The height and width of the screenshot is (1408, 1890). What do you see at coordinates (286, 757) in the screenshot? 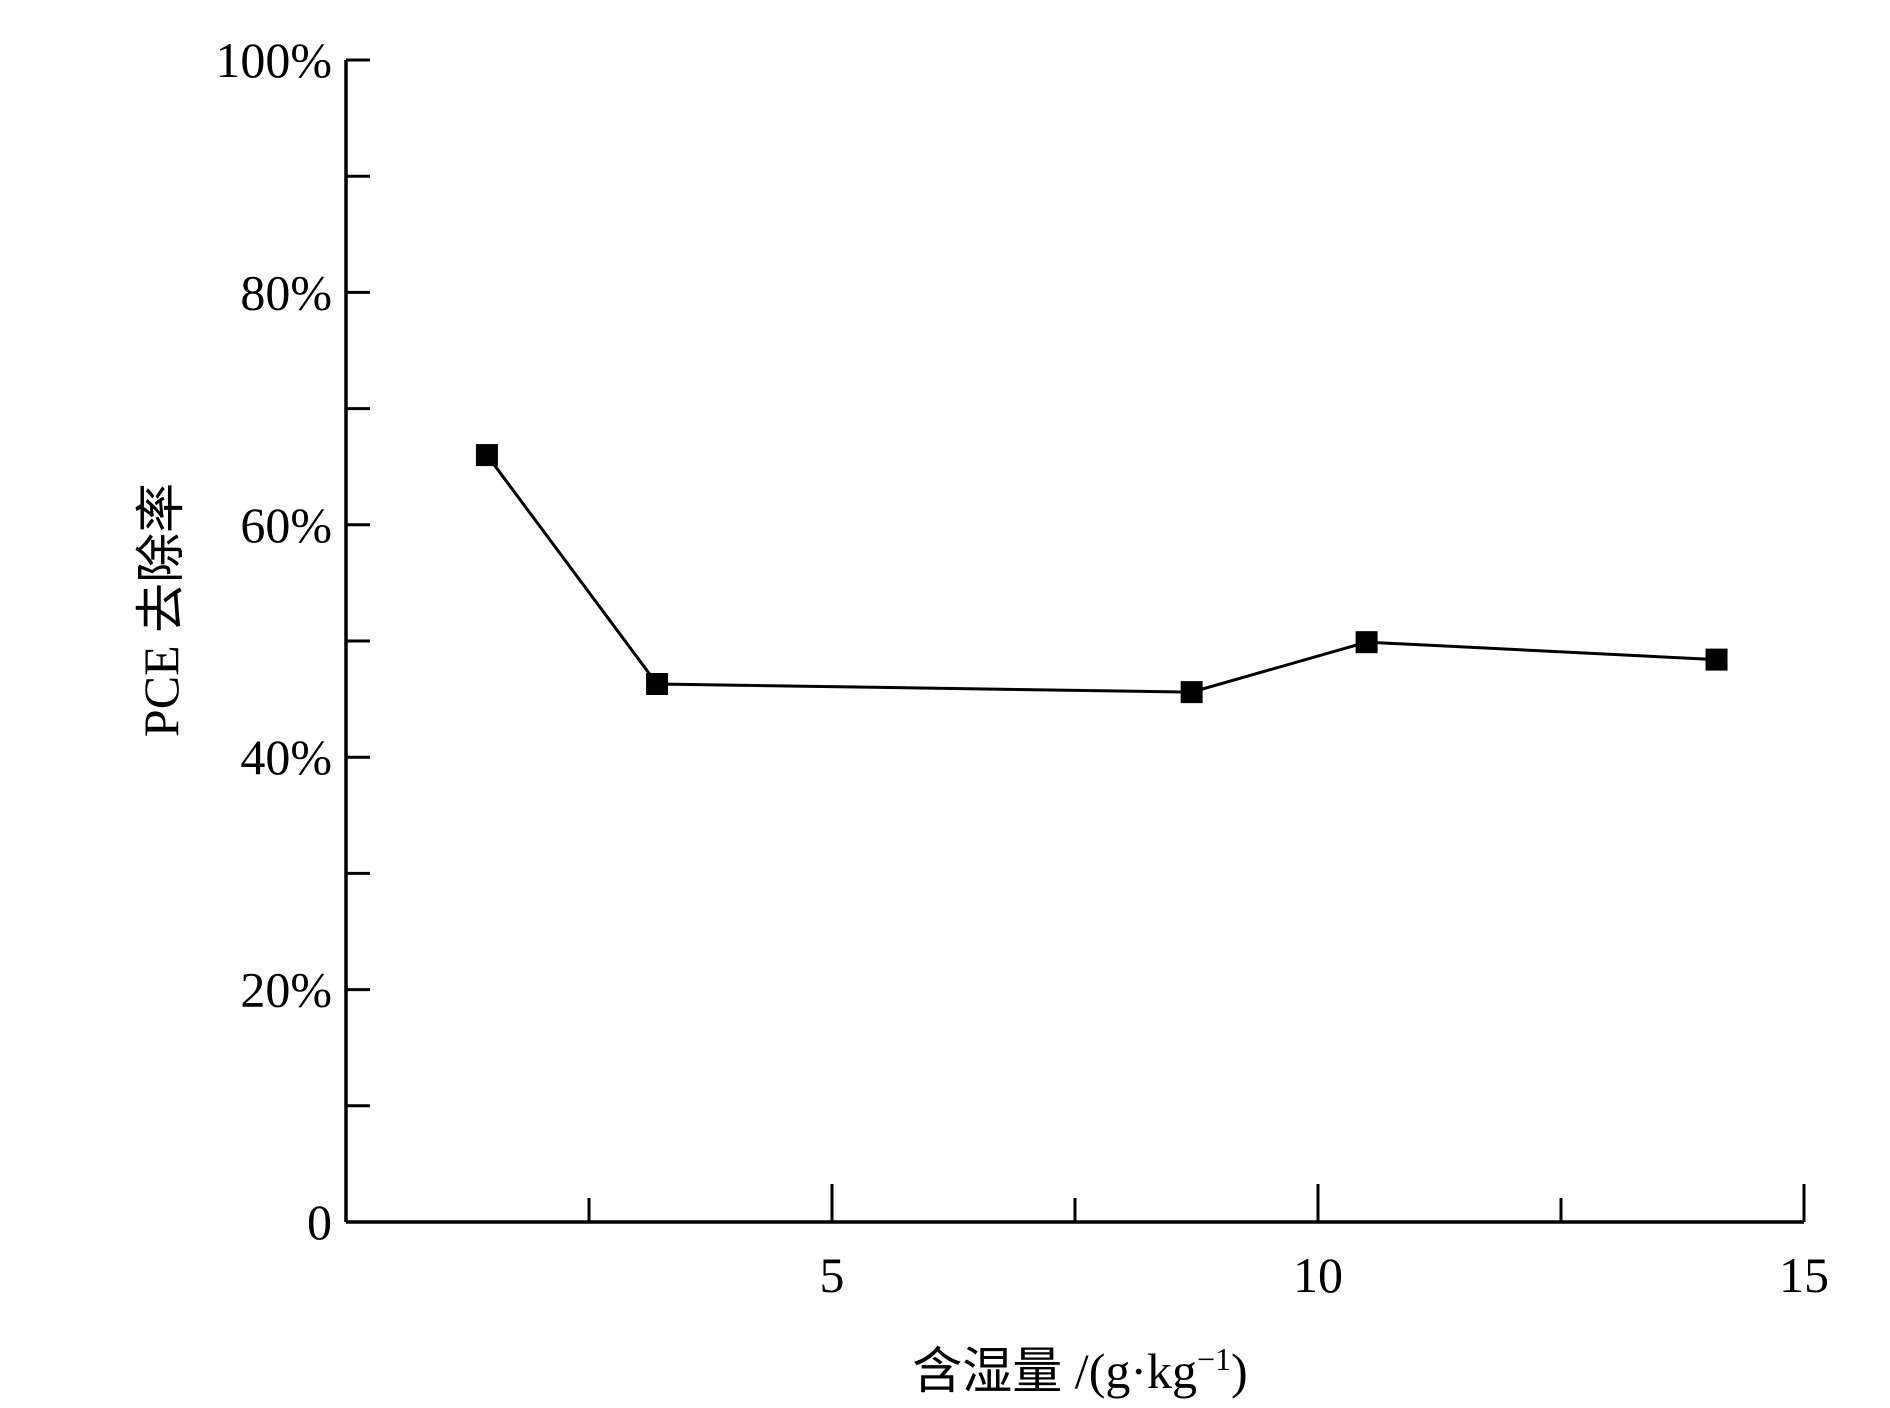
I see `y-tick-label: 40%` at bounding box center [286, 757].